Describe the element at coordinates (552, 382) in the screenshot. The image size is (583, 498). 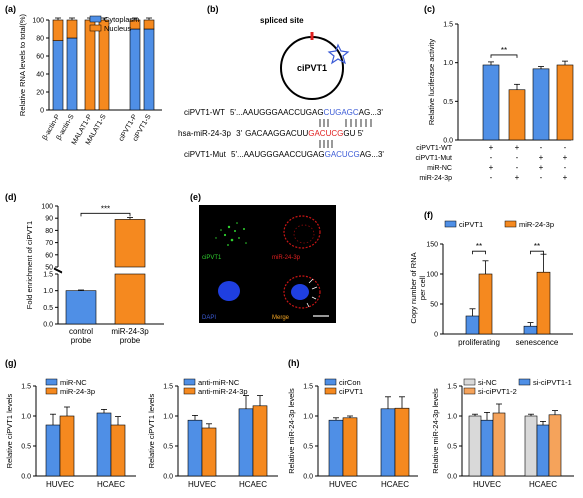
I see `chart-h2-legend-label: si-ciPVT1-1` at that location.